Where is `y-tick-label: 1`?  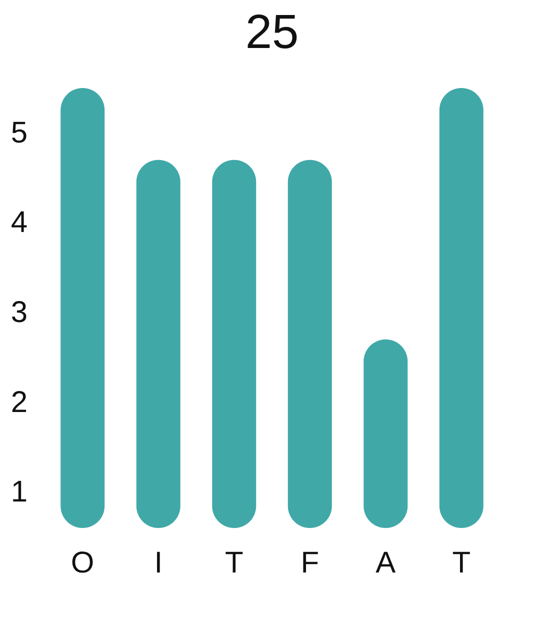 y-tick-label: 1 is located at coordinates (19, 492).